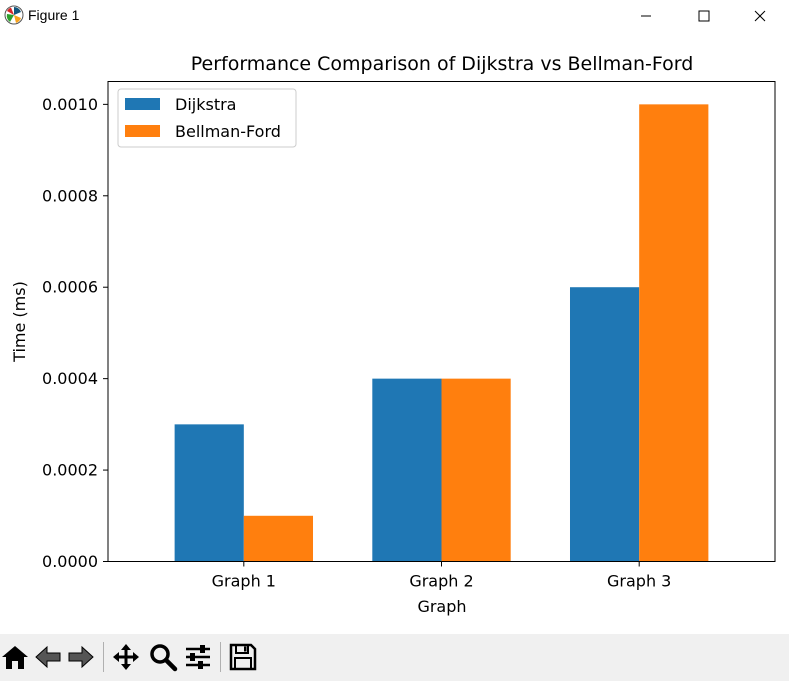 The image size is (789, 681). What do you see at coordinates (70, 104) in the screenshot?
I see `y-tick-label: 0.0010` at bounding box center [70, 104].